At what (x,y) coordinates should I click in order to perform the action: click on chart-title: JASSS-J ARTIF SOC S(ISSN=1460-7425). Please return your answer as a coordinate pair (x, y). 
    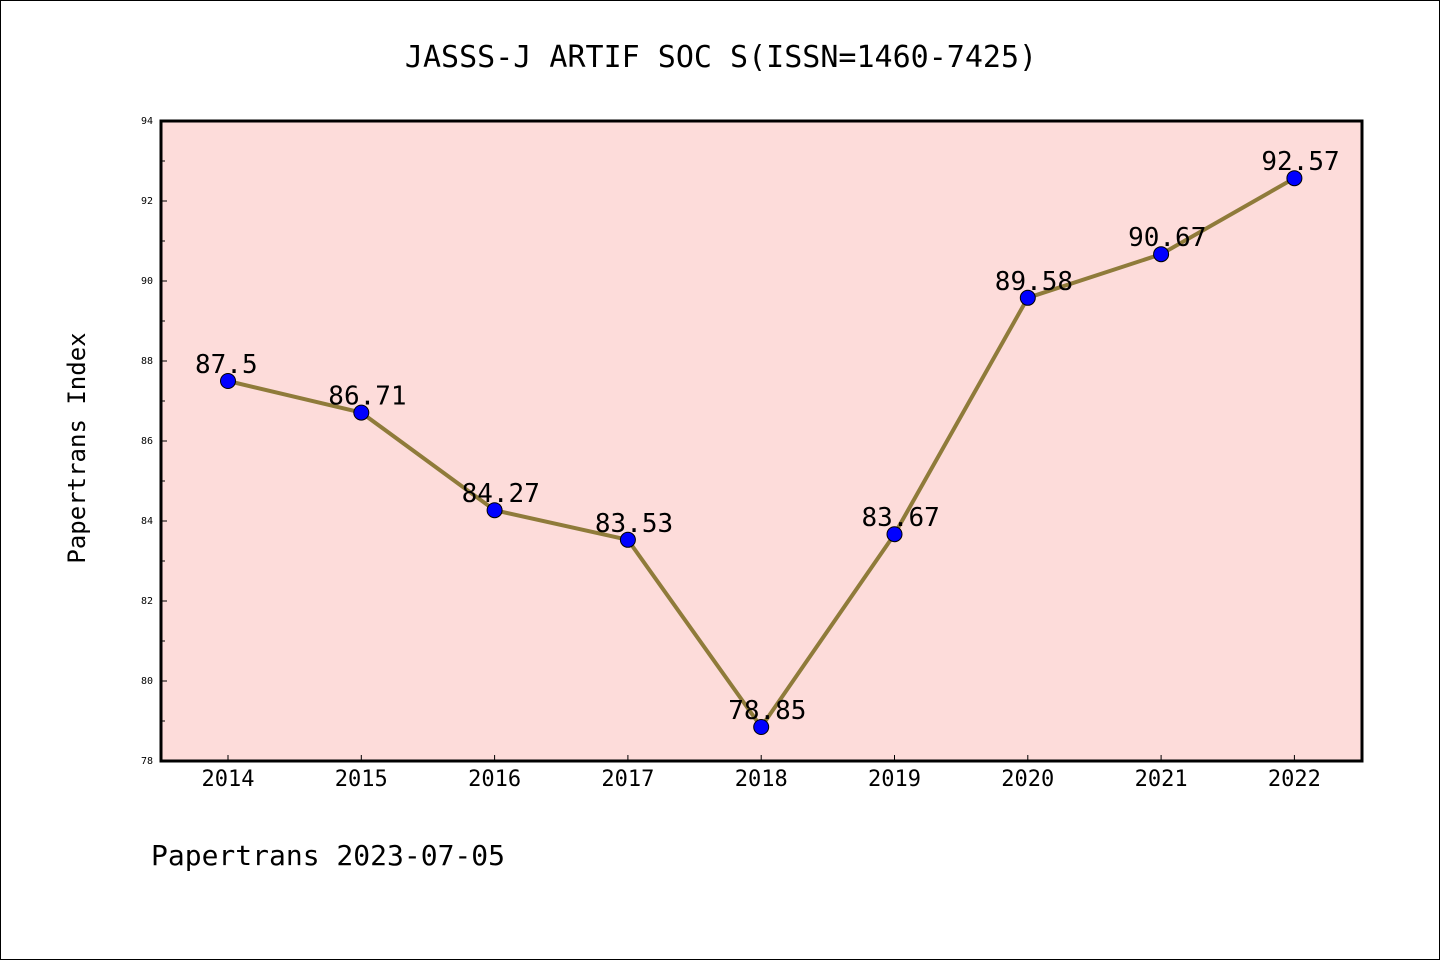
    Looking at the image, I should click on (721, 57).